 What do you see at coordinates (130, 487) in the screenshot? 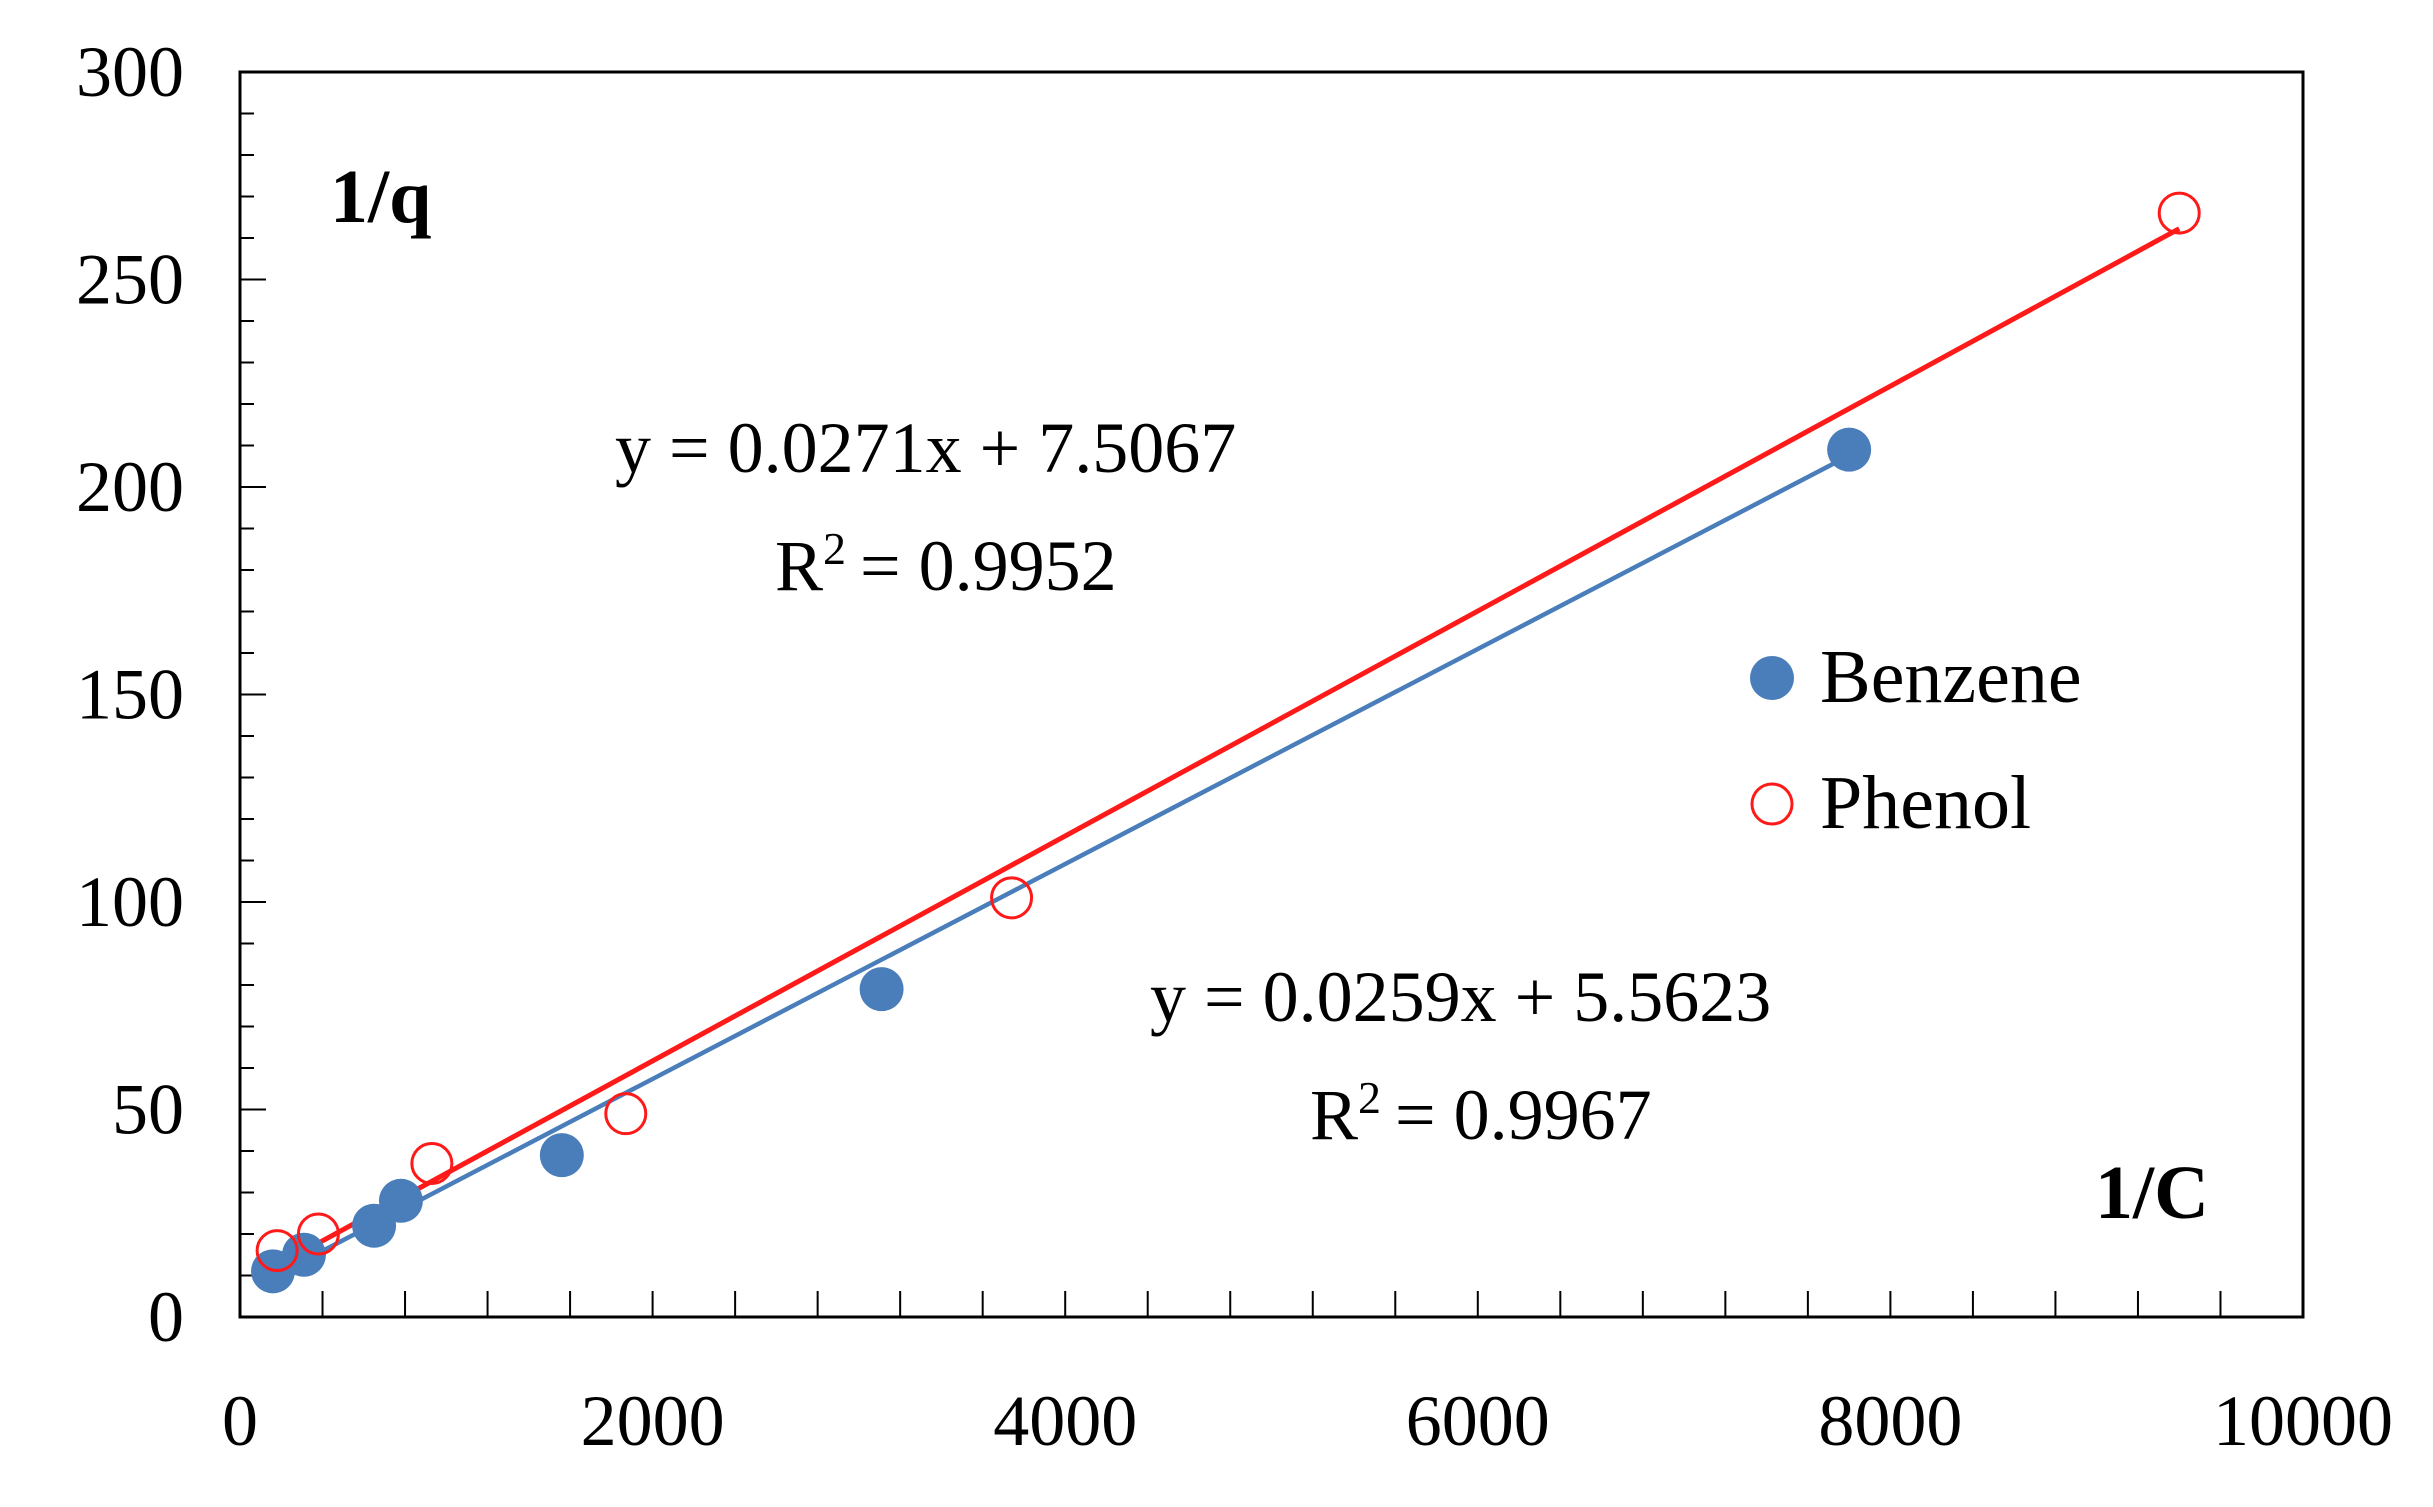
I see `y-tick-label: 200` at bounding box center [130, 487].